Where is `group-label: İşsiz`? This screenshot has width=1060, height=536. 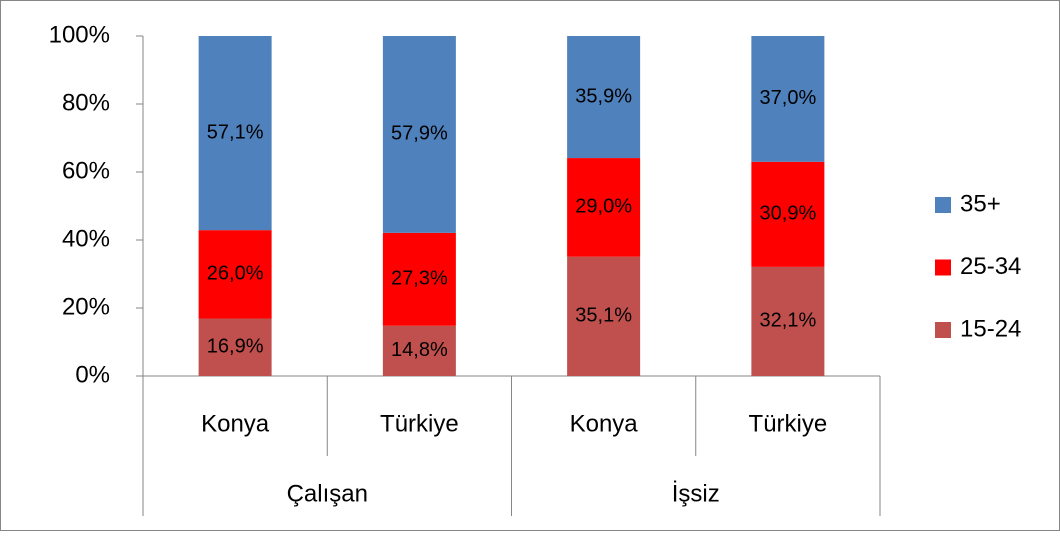 group-label: İşsiz is located at coordinates (696, 493).